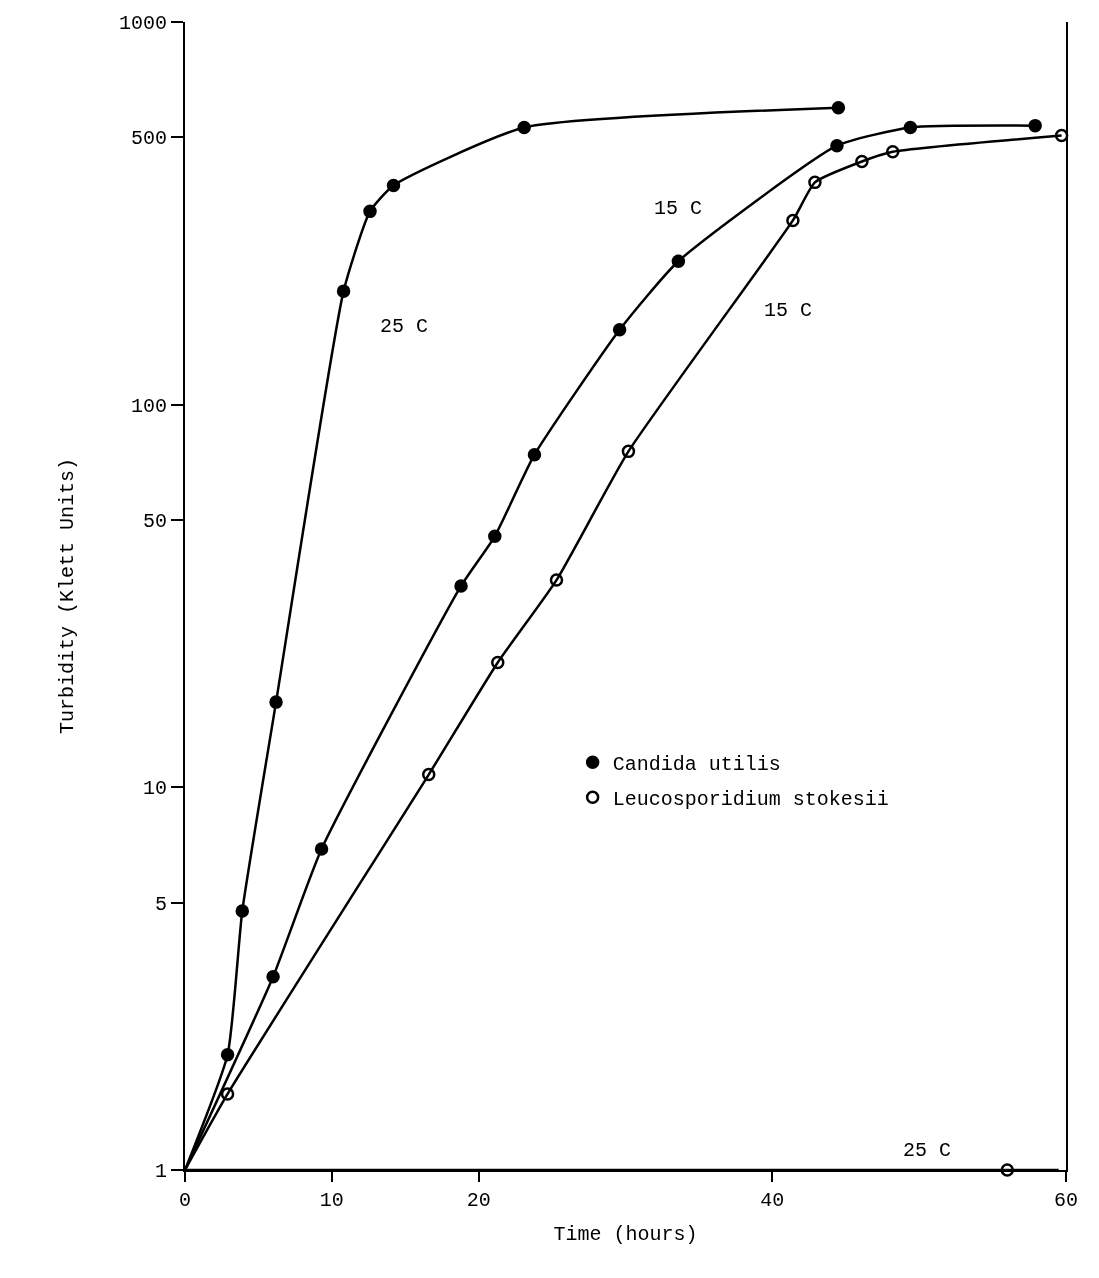 This screenshot has height=1278, width=1099. I want to click on y-tick-label: 1, so click(160, 1171).